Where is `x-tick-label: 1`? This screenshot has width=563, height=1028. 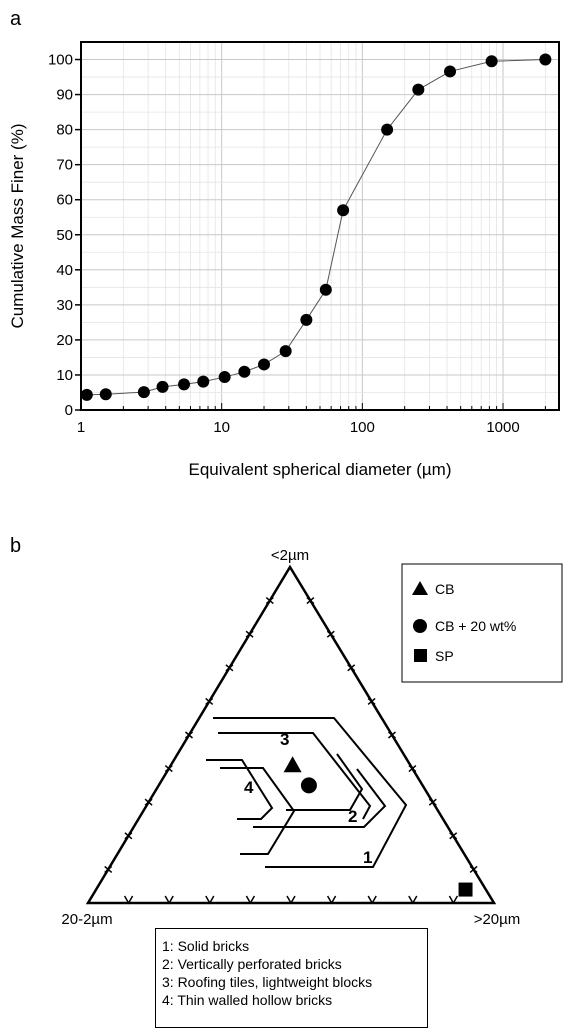 x-tick-label: 1 is located at coordinates (81, 427).